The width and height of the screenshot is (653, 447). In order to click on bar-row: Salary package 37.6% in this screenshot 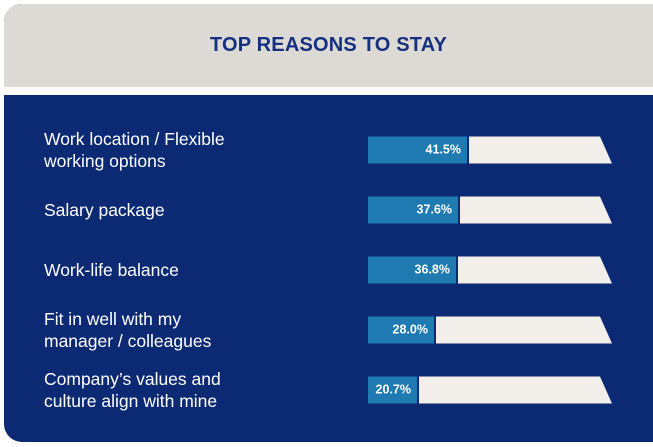, I will do `click(328, 210)`.